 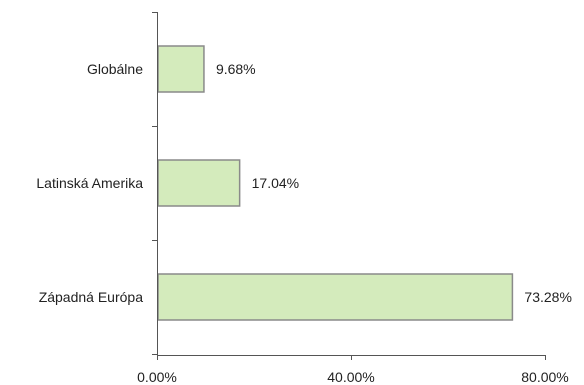 What do you see at coordinates (275, 183) in the screenshot?
I see `data-label: 17.04%` at bounding box center [275, 183].